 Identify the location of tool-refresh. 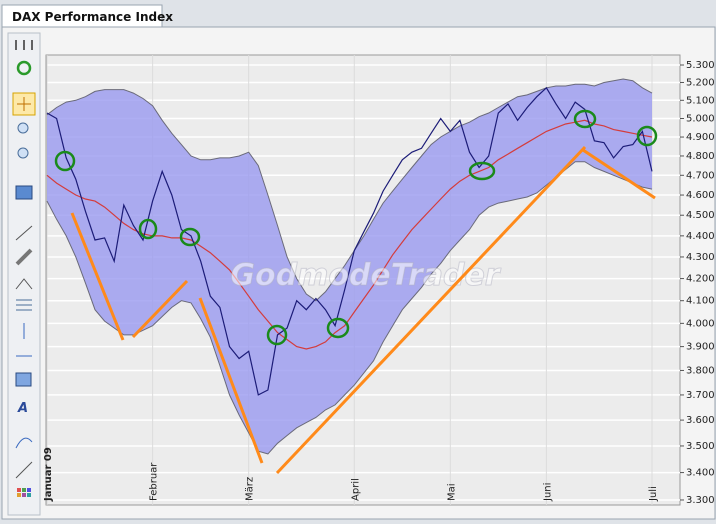
(24, 68).